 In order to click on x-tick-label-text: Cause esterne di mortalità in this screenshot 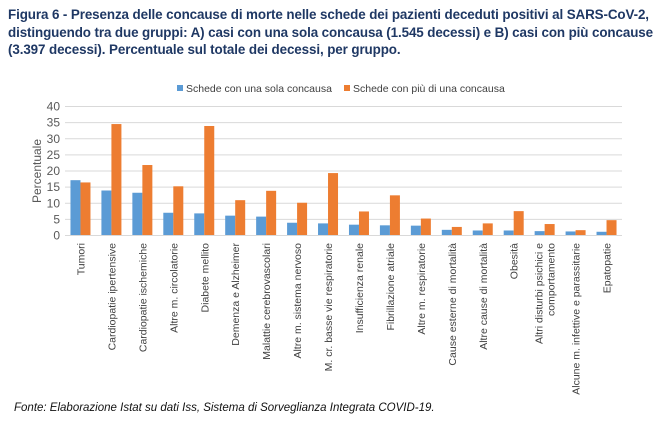, I will do `click(453, 304)`.